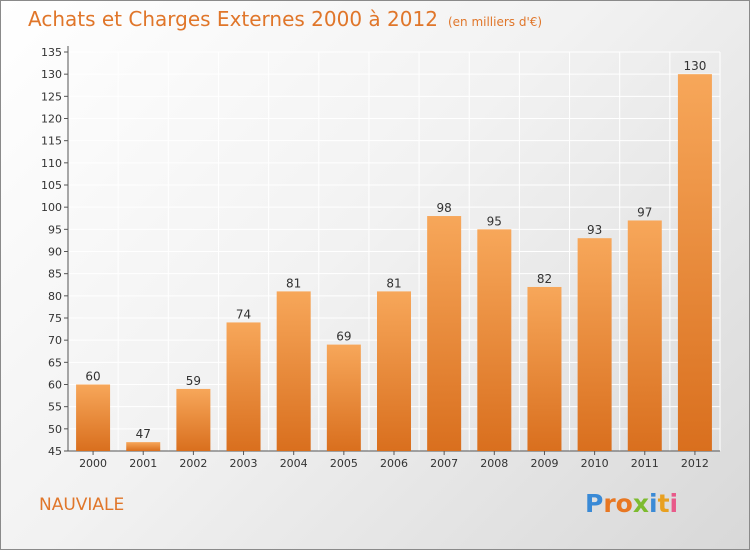  Describe the element at coordinates (55, 340) in the screenshot. I see `y-tick-label: 70` at that location.